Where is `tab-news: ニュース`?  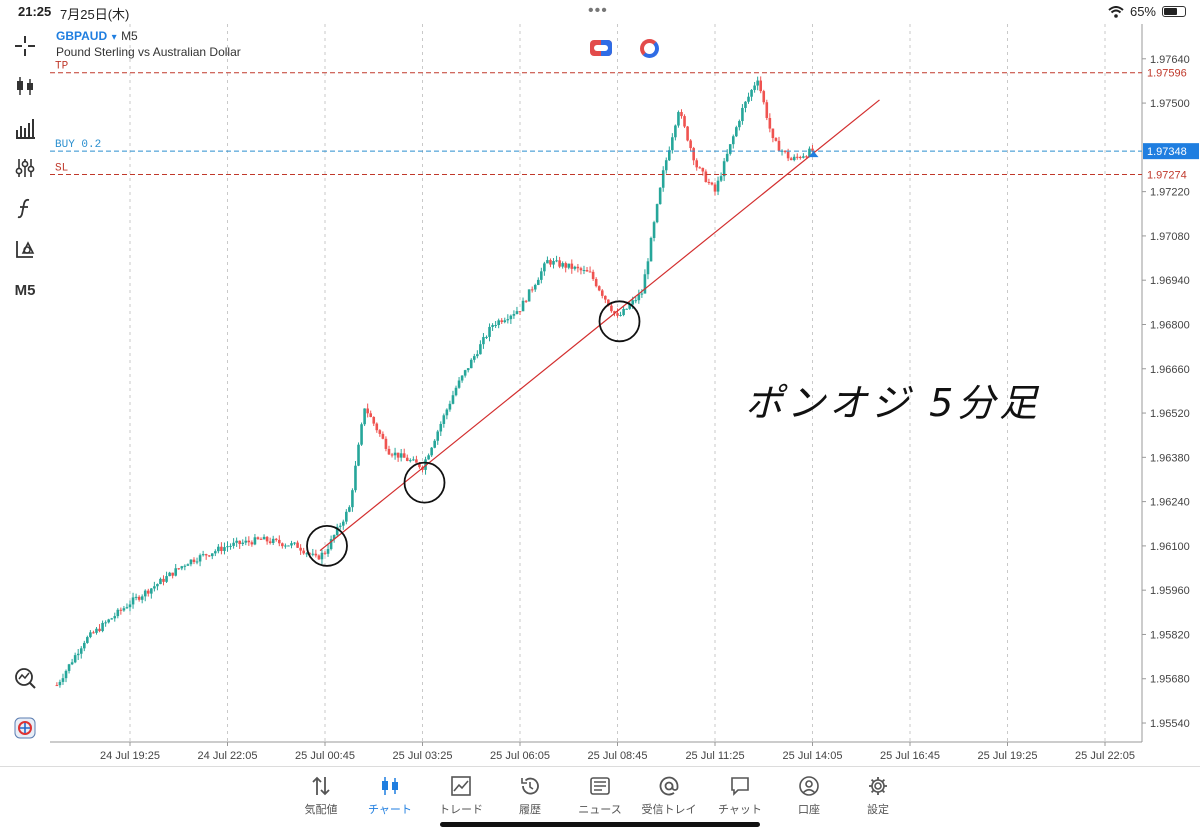
tab-news: ニュース is located at coordinates (600, 796).